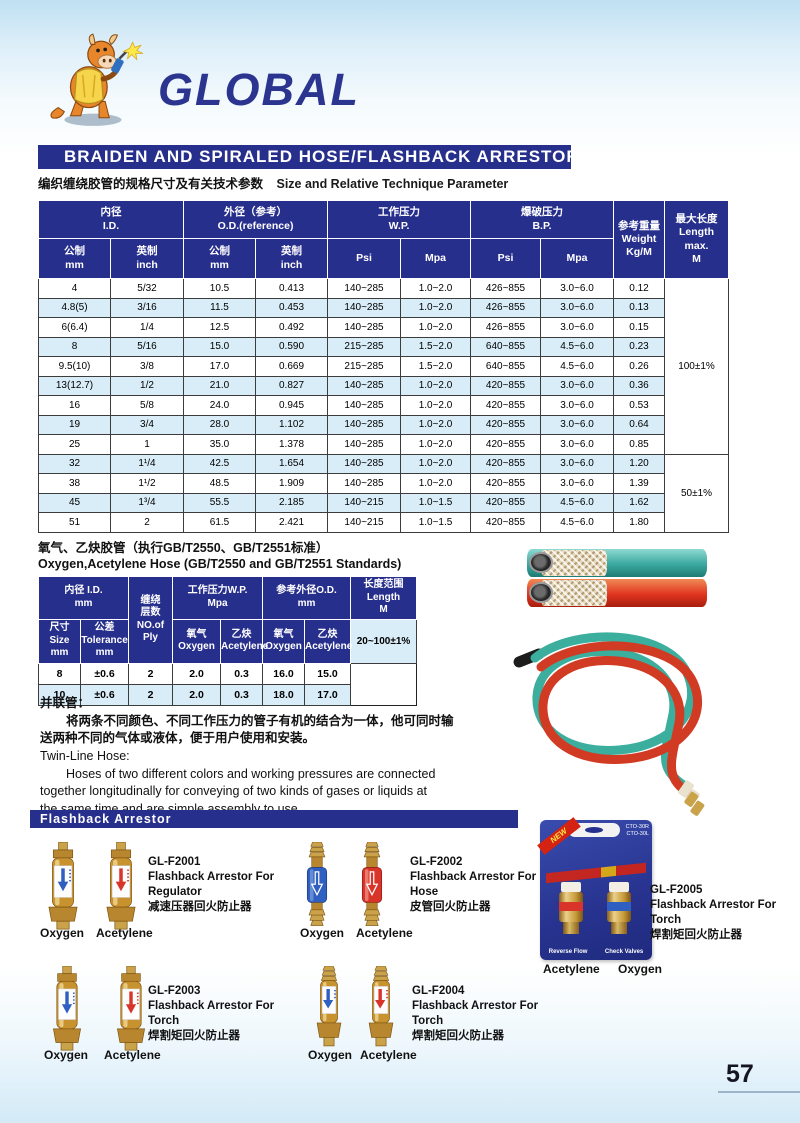 The image size is (800, 1123). Describe the element at coordinates (150, 673) in the screenshot. I see `cell-ply: 2` at that location.